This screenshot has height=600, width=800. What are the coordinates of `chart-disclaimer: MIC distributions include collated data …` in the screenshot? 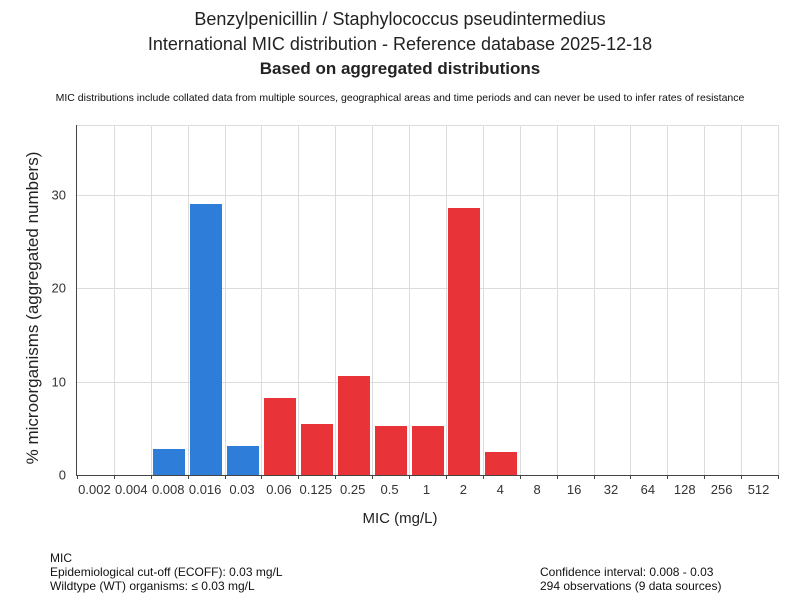 It's located at (400, 98).